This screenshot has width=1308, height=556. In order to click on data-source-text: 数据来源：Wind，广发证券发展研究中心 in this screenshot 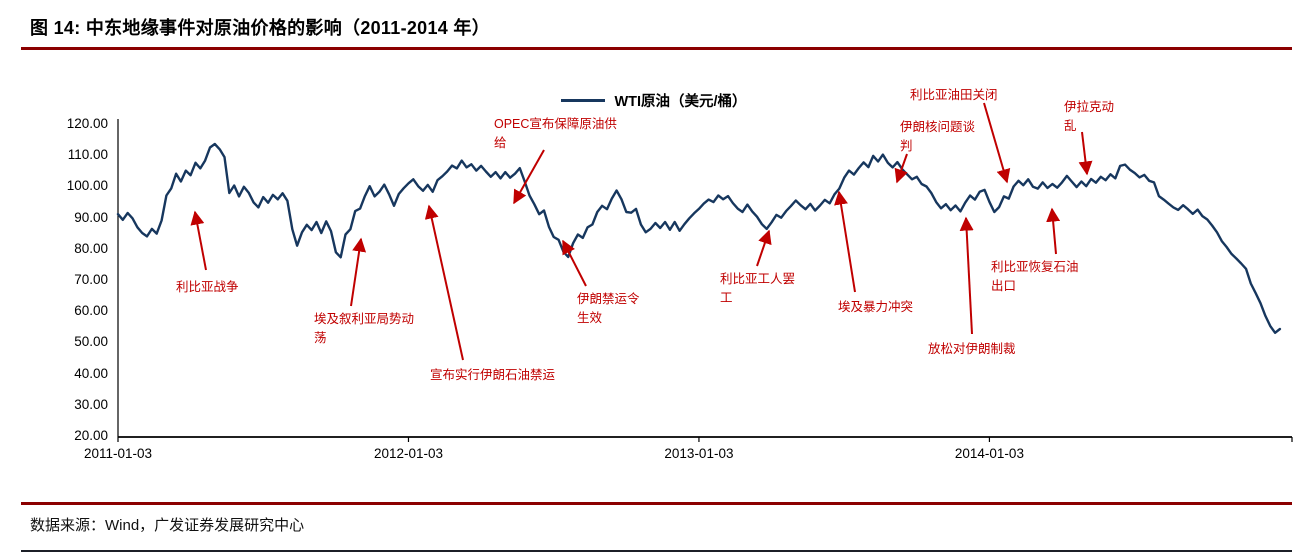, I will do `click(167, 525)`.